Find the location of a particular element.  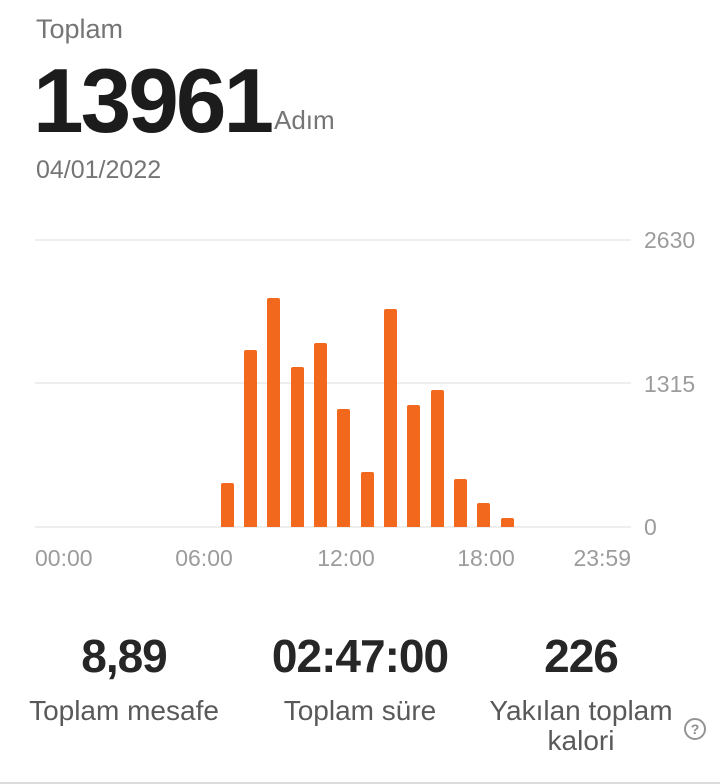

gridline-top is located at coordinates (333, 240).